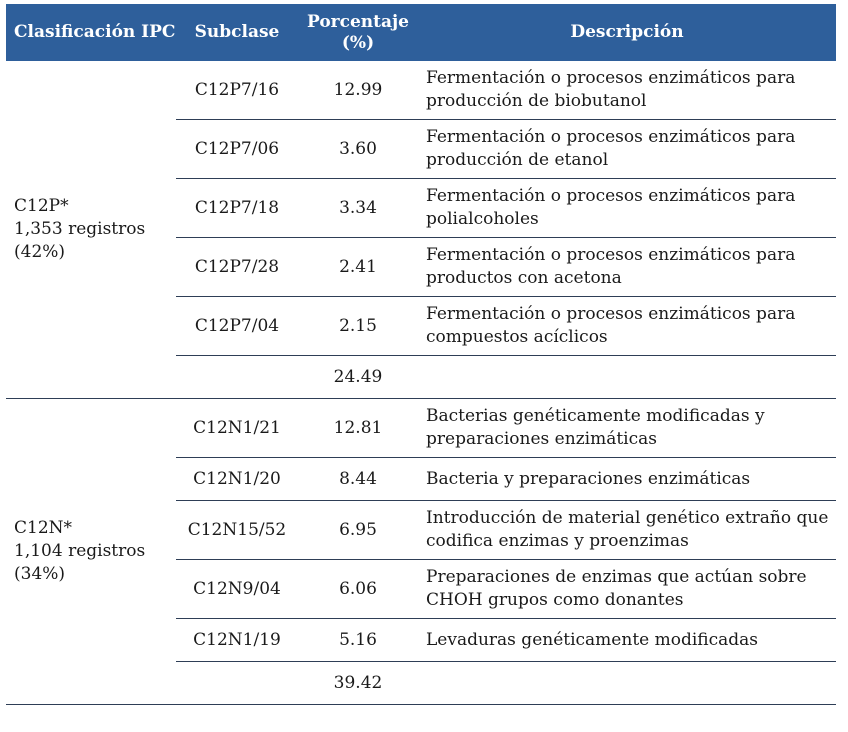 This screenshot has height=732, width=848. I want to click on description-line2: polialcoholes, so click(482, 219).